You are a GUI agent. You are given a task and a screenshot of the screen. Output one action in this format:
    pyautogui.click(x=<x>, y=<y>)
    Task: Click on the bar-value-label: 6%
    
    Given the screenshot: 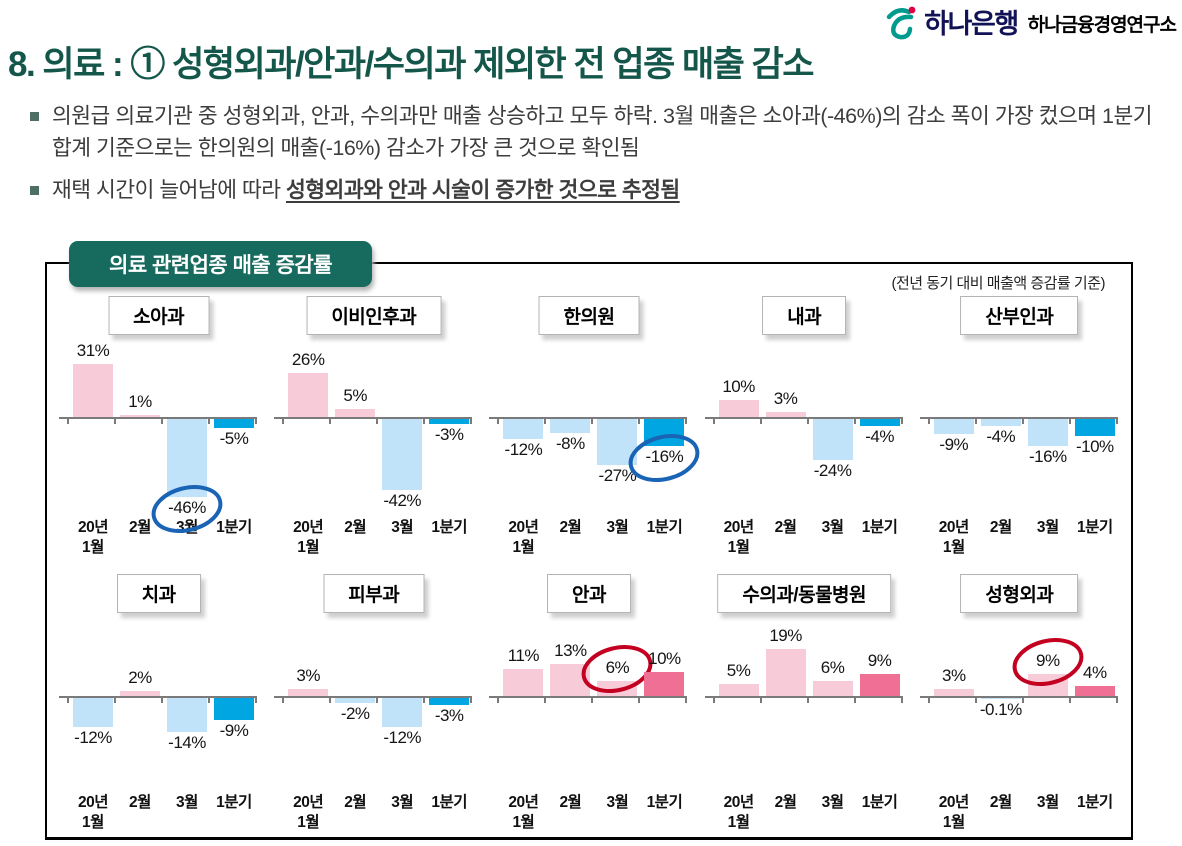 What is the action you would take?
    pyautogui.click(x=832, y=668)
    